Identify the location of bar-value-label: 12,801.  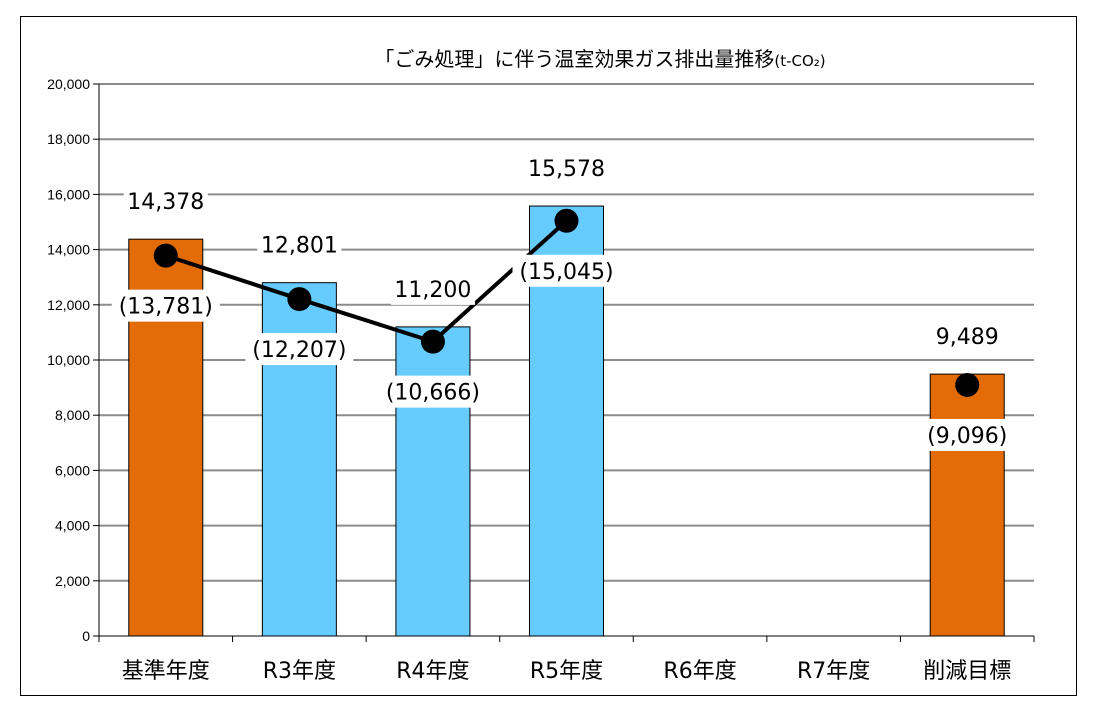
(299, 246).